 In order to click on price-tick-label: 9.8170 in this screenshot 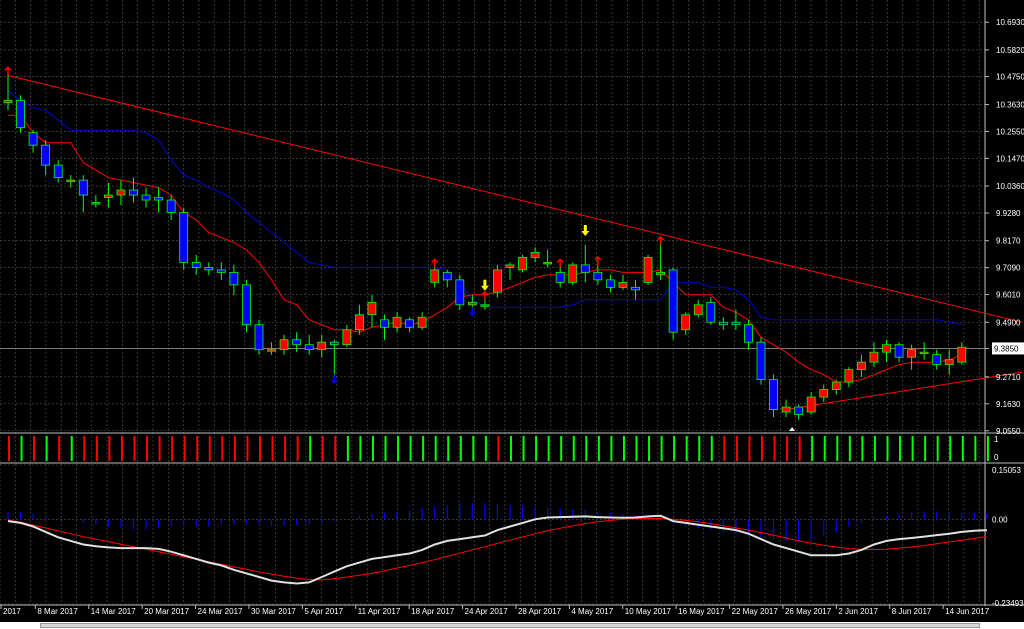, I will do `click(1008, 241)`.